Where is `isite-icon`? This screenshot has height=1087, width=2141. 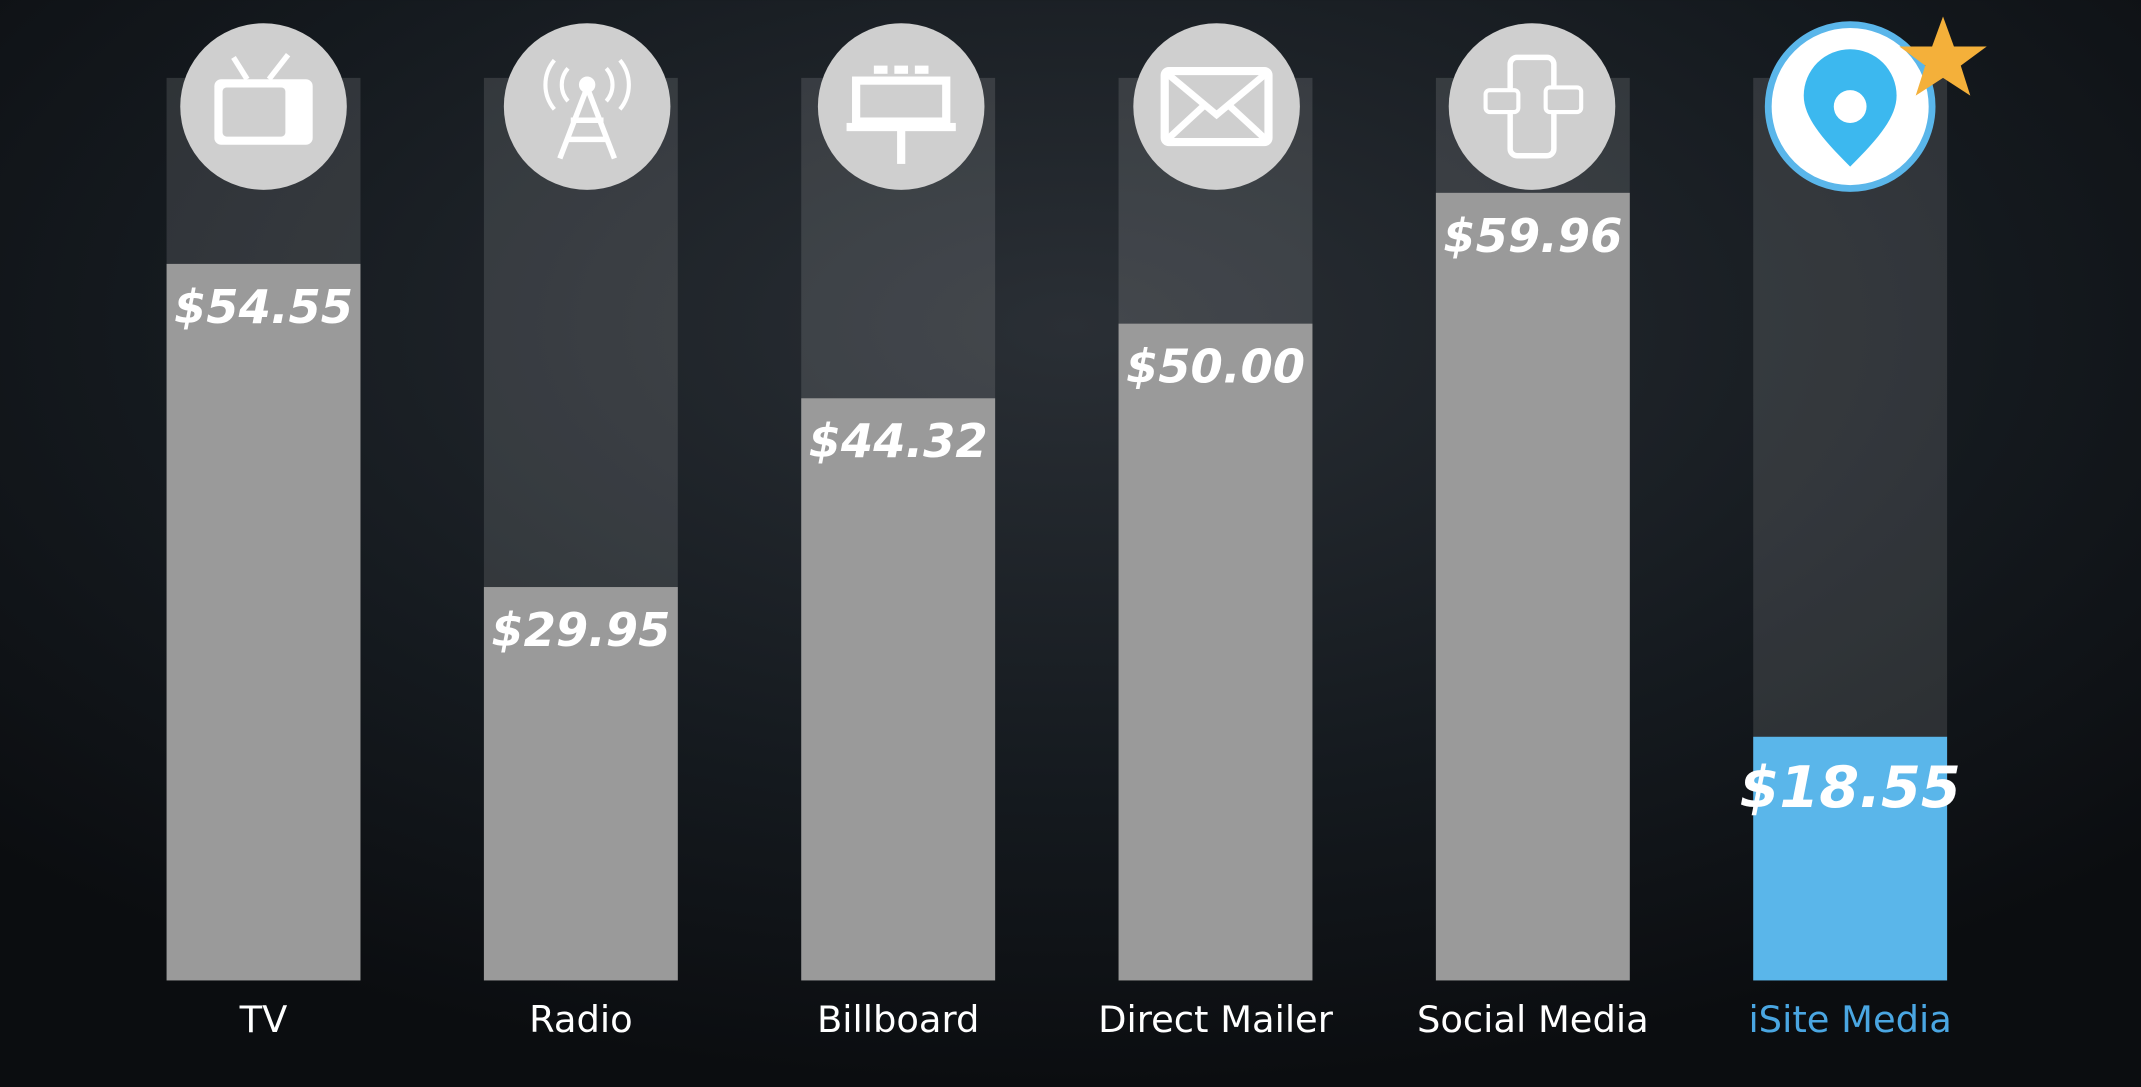 isite-icon is located at coordinates (1875, 104).